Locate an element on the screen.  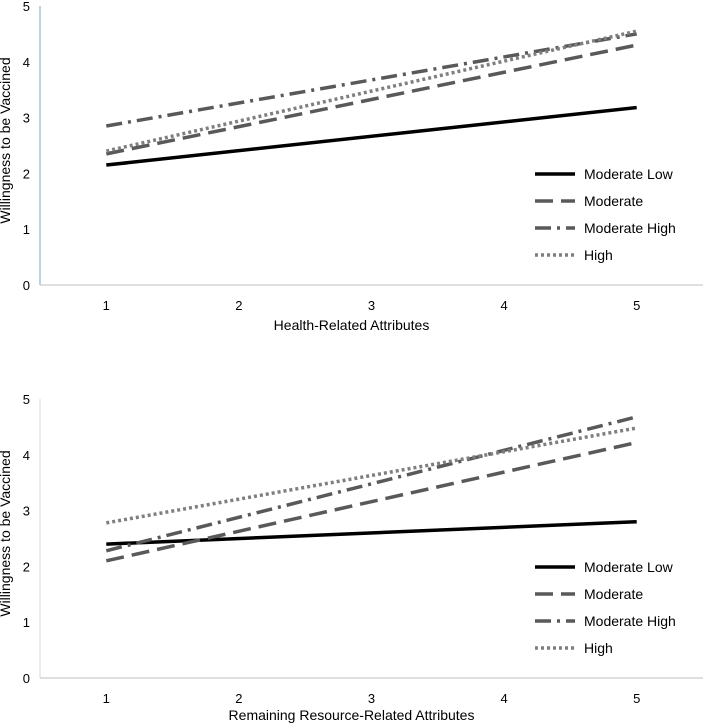
x-axis-title: Health-Related Attributes is located at coordinates (352, 325).